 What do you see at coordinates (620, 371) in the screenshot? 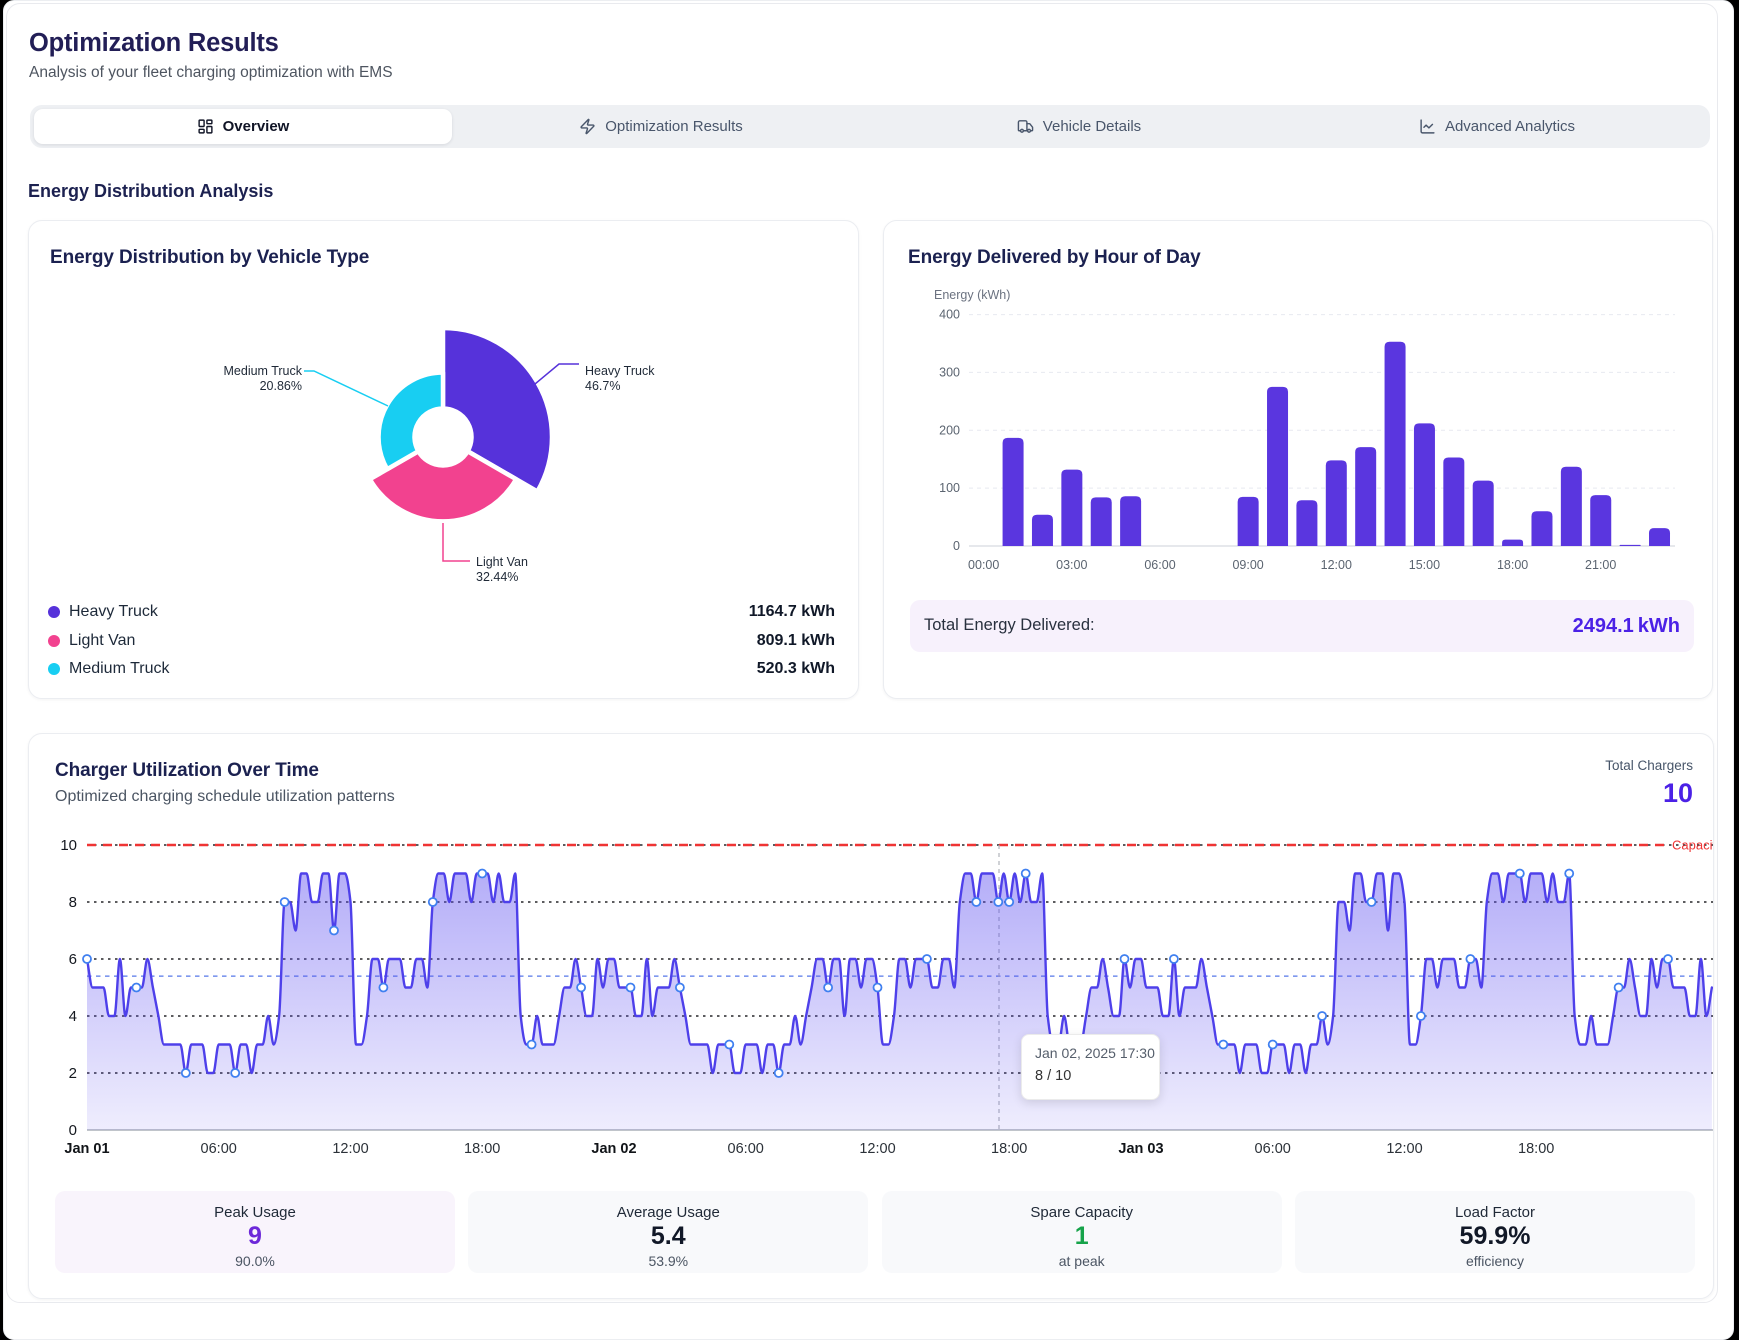
I see `svg-text: Heavy Truck` at bounding box center [620, 371].